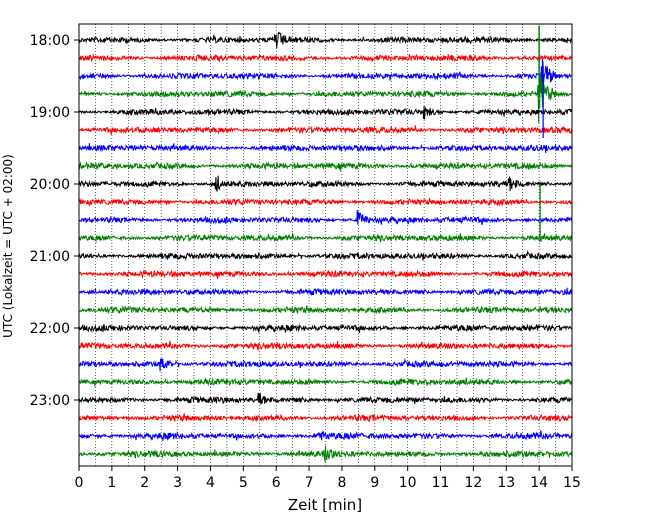  I want to click on y-axis-ticks: 18:00 19:00 20:00 21:00 22:00 23:00, so click(54, 221).